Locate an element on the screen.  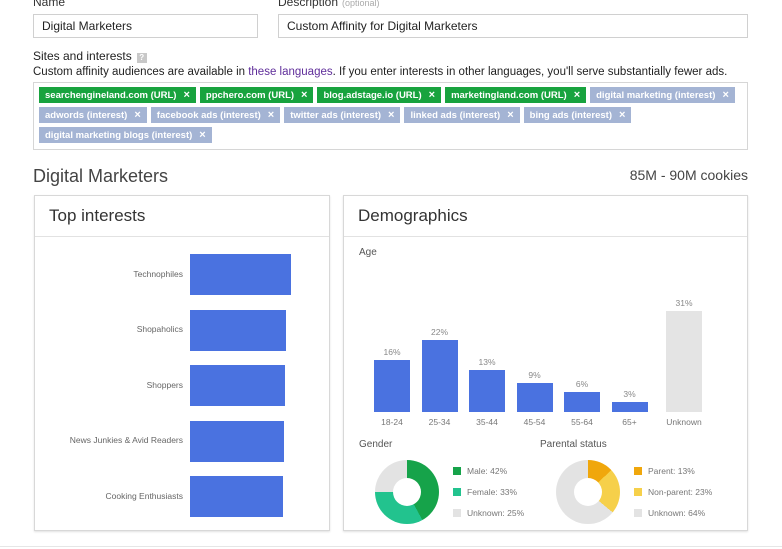
sites-interests-label-text: Sites and interests is located at coordinates (82, 56).